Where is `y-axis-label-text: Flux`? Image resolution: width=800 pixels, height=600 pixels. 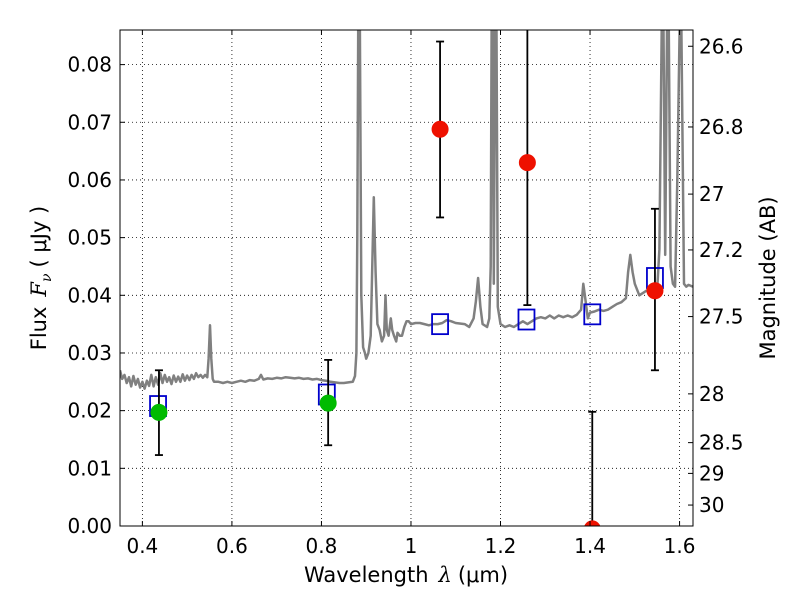
y-axis-label-text: Flux is located at coordinates (39, 329).